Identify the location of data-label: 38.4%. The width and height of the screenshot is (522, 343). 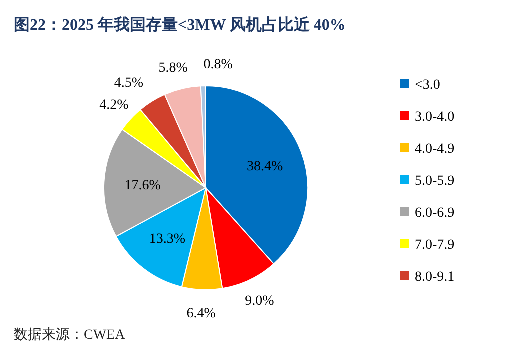
(265, 166).